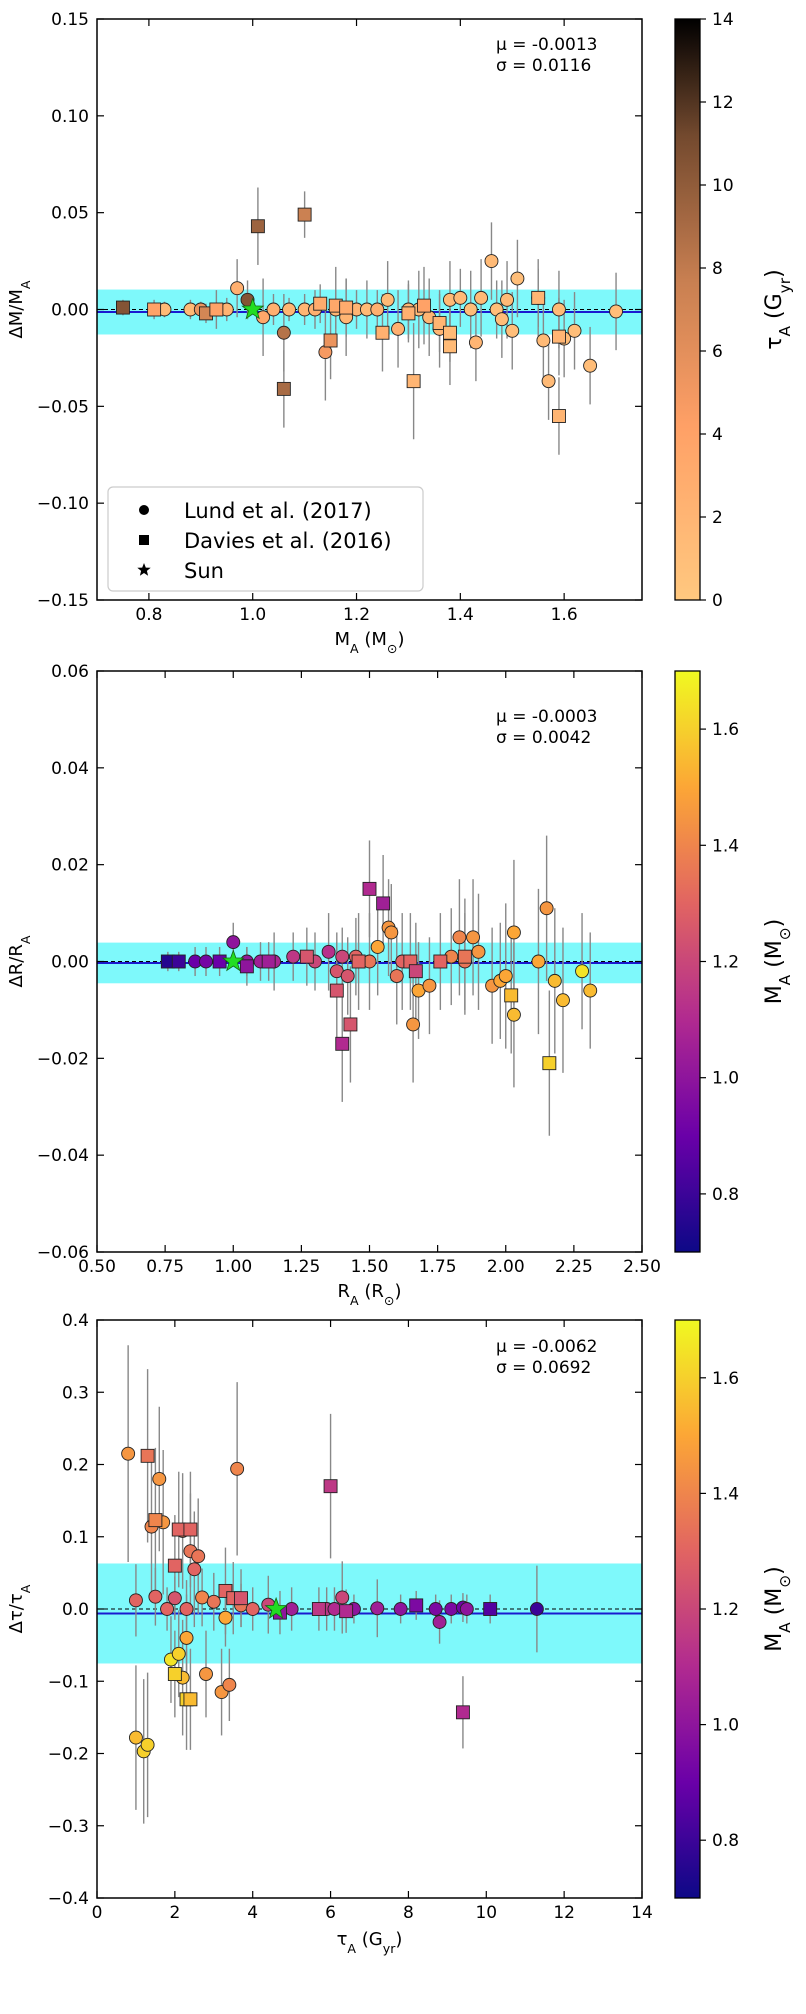 Image resolution: width=806 pixels, height=2014 pixels. Describe the element at coordinates (725, 1079) in the screenshot. I see `colorbar-tick-label: 1.0` at that location.